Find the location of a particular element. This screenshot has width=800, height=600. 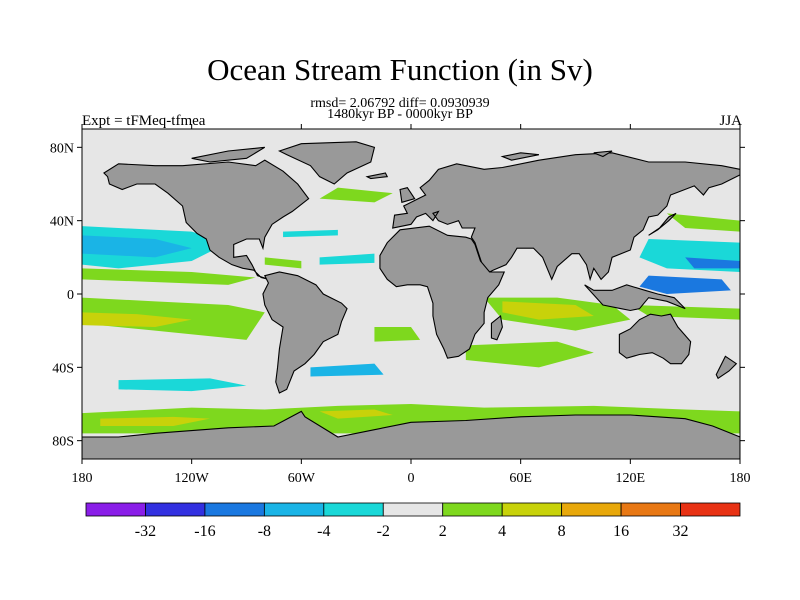

lon-tick-label: 60W is located at coordinates (302, 478).